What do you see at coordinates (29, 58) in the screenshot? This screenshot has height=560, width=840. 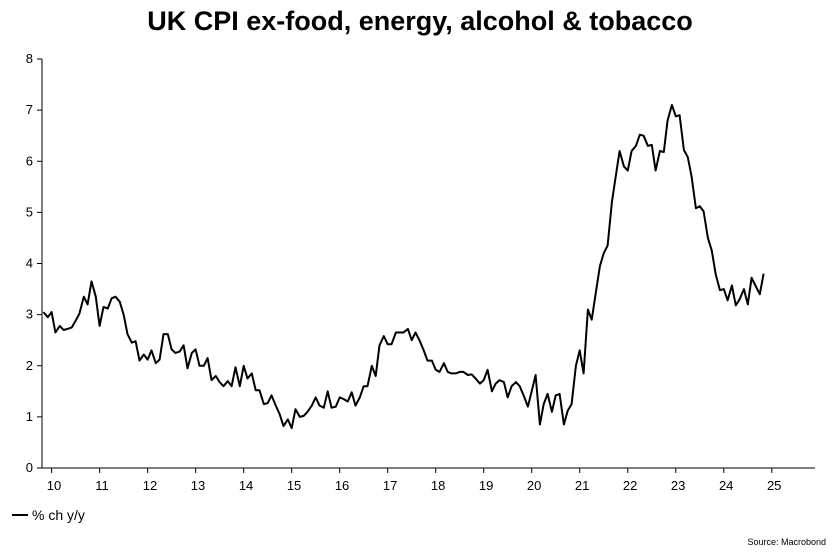 I see `y-tick-label: 8` at bounding box center [29, 58].